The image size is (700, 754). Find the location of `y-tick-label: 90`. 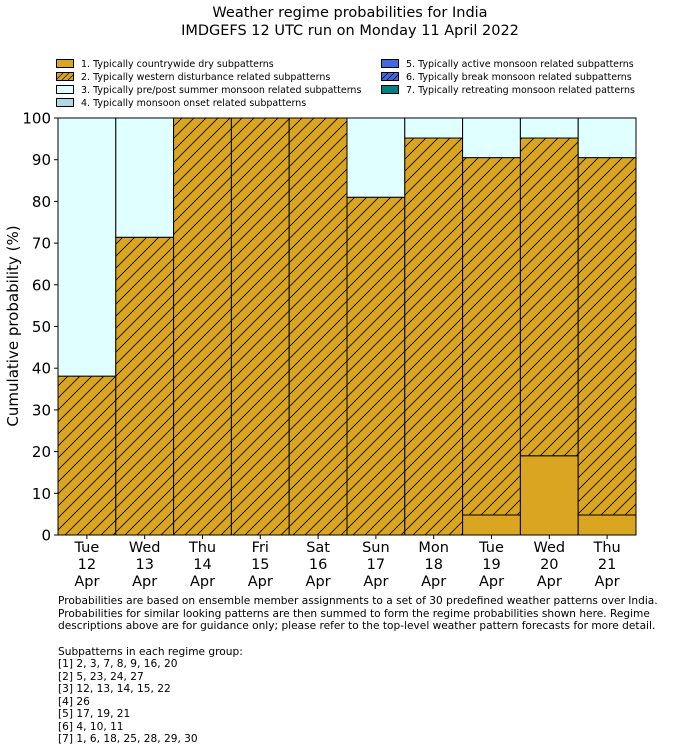

y-tick-label: 90 is located at coordinates (41, 160).